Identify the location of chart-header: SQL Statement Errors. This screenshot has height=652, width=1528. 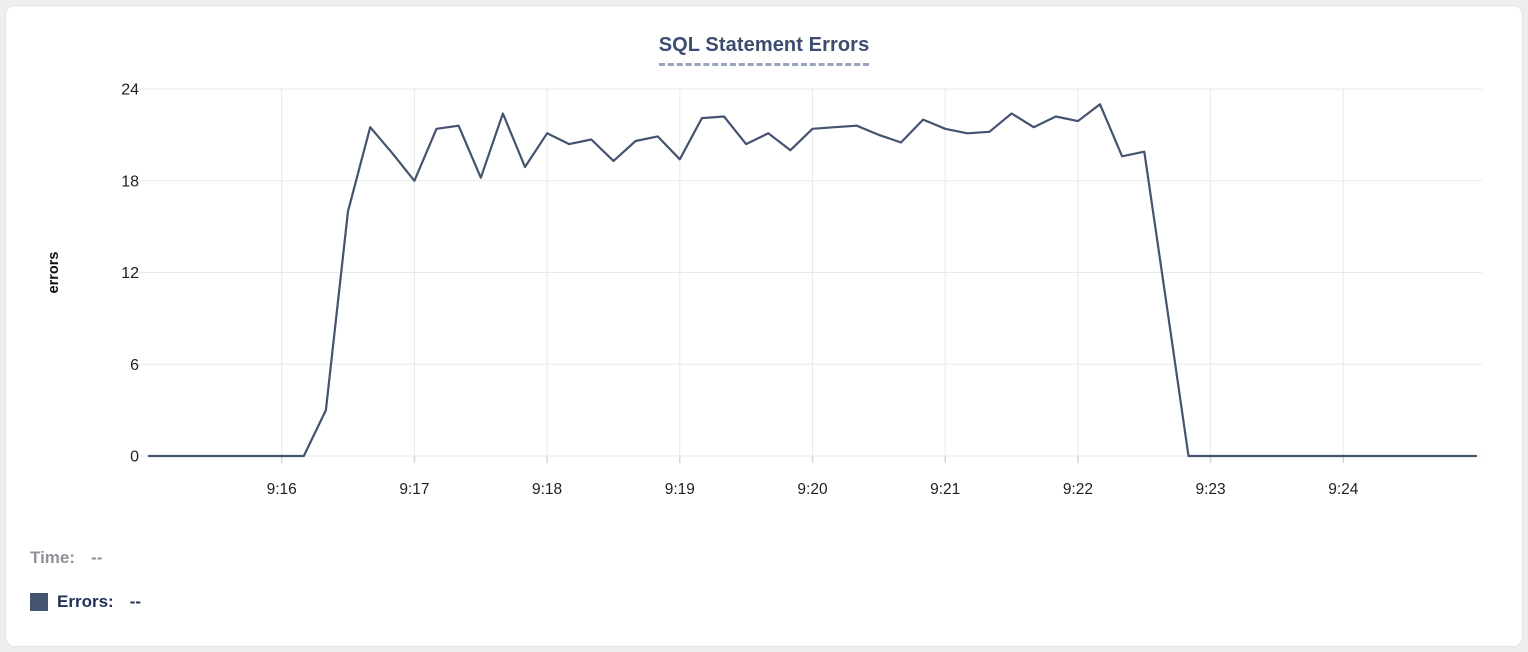
(764, 50).